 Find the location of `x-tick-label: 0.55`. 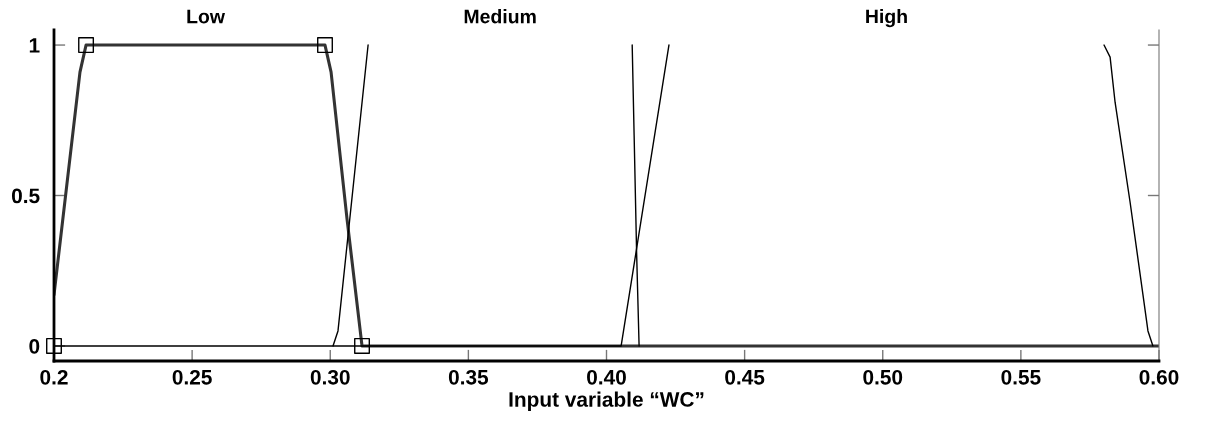

x-tick-label: 0.55 is located at coordinates (1021, 377).